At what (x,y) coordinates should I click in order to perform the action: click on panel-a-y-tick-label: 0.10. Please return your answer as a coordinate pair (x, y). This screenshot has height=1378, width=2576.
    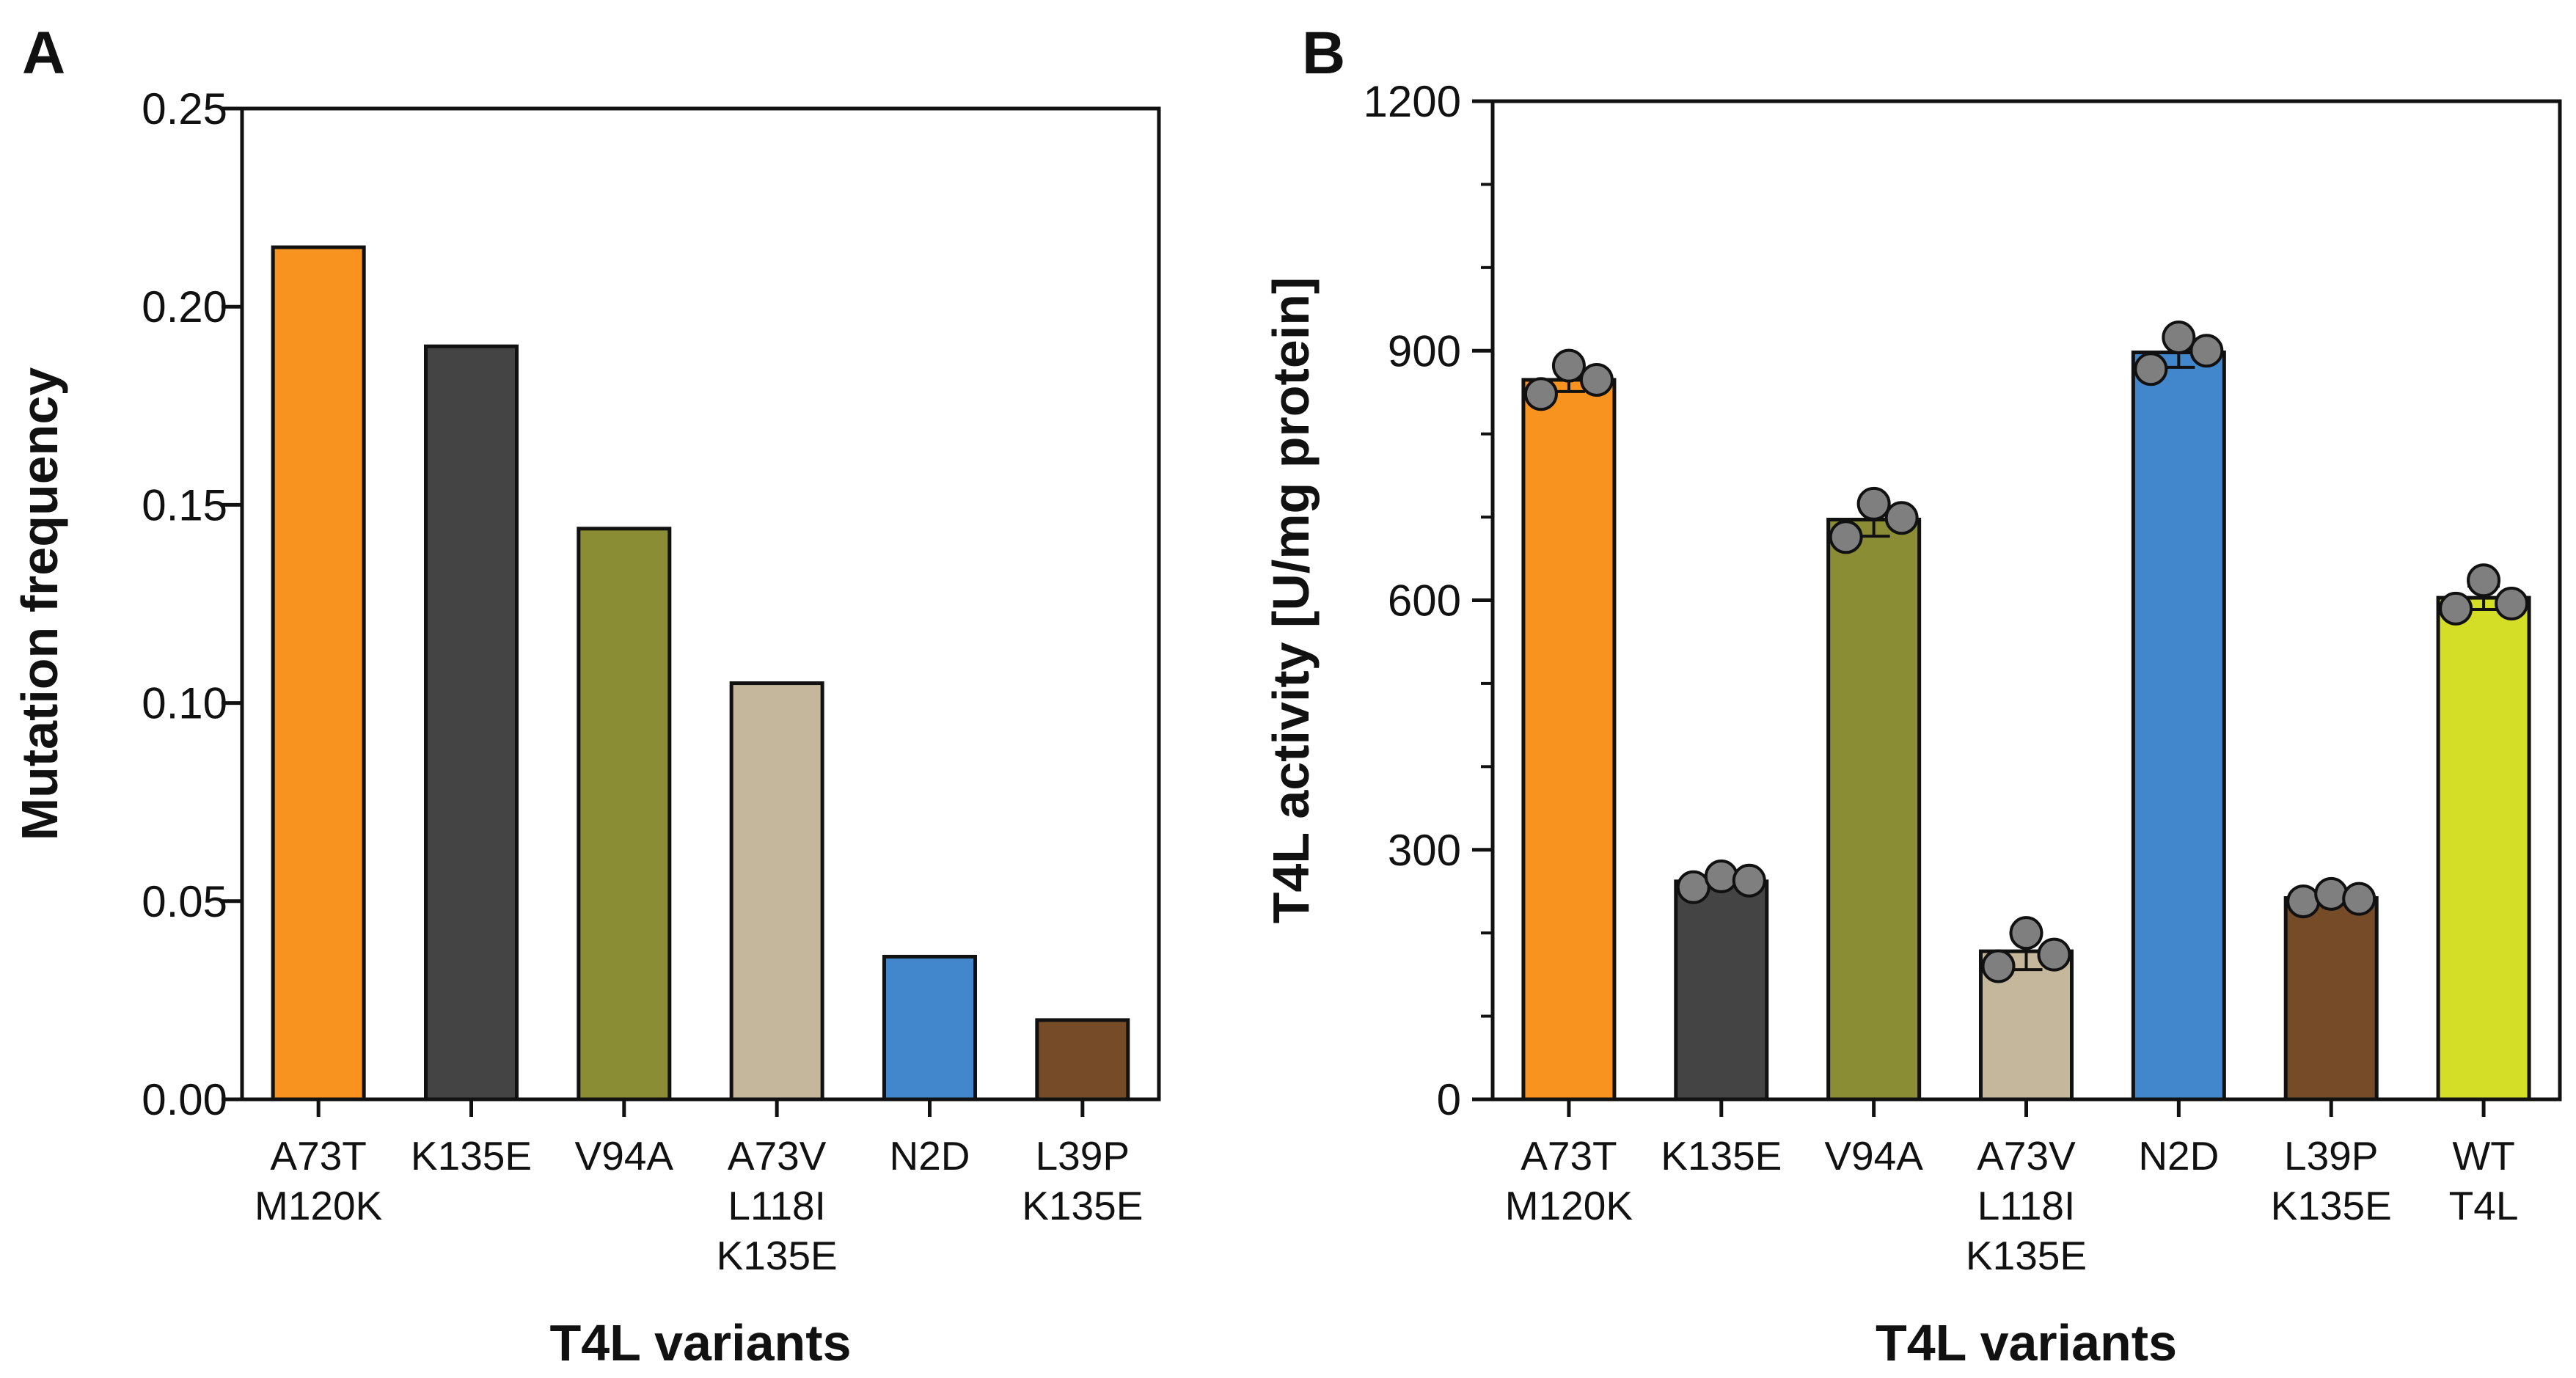
    Looking at the image, I should click on (184, 703).